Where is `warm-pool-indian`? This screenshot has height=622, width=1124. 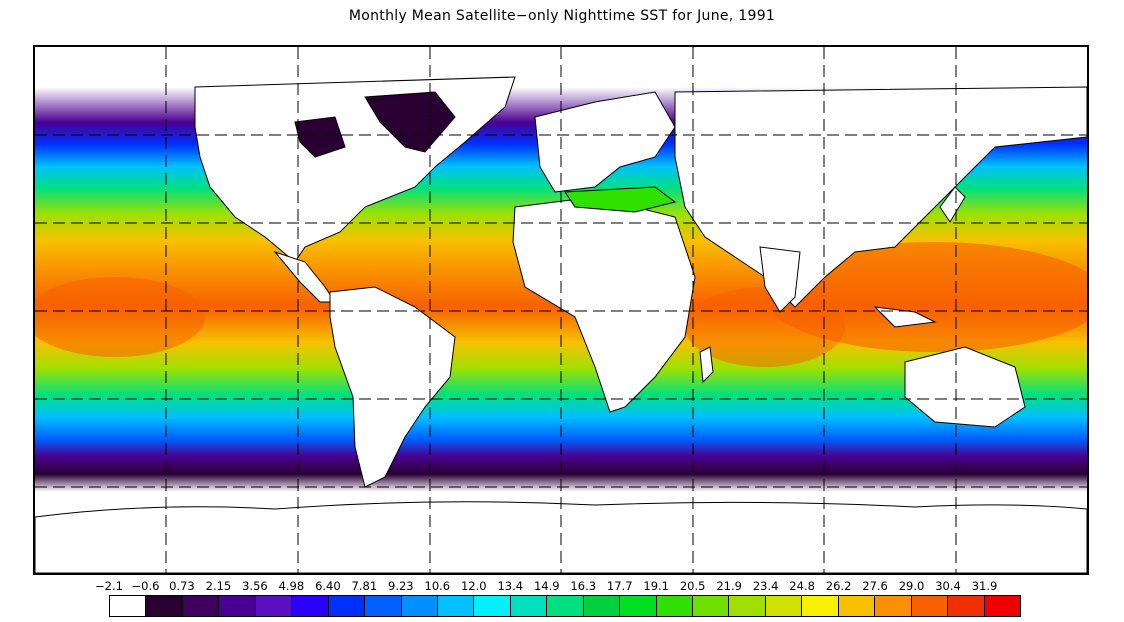
warm-pool-indian is located at coordinates (765, 327).